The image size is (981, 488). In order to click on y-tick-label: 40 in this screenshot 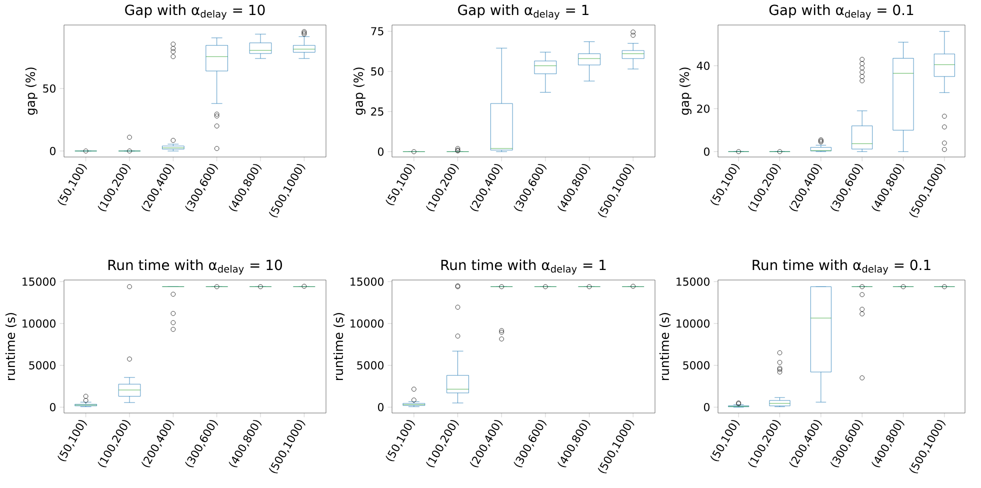, I will do `click(703, 66)`.